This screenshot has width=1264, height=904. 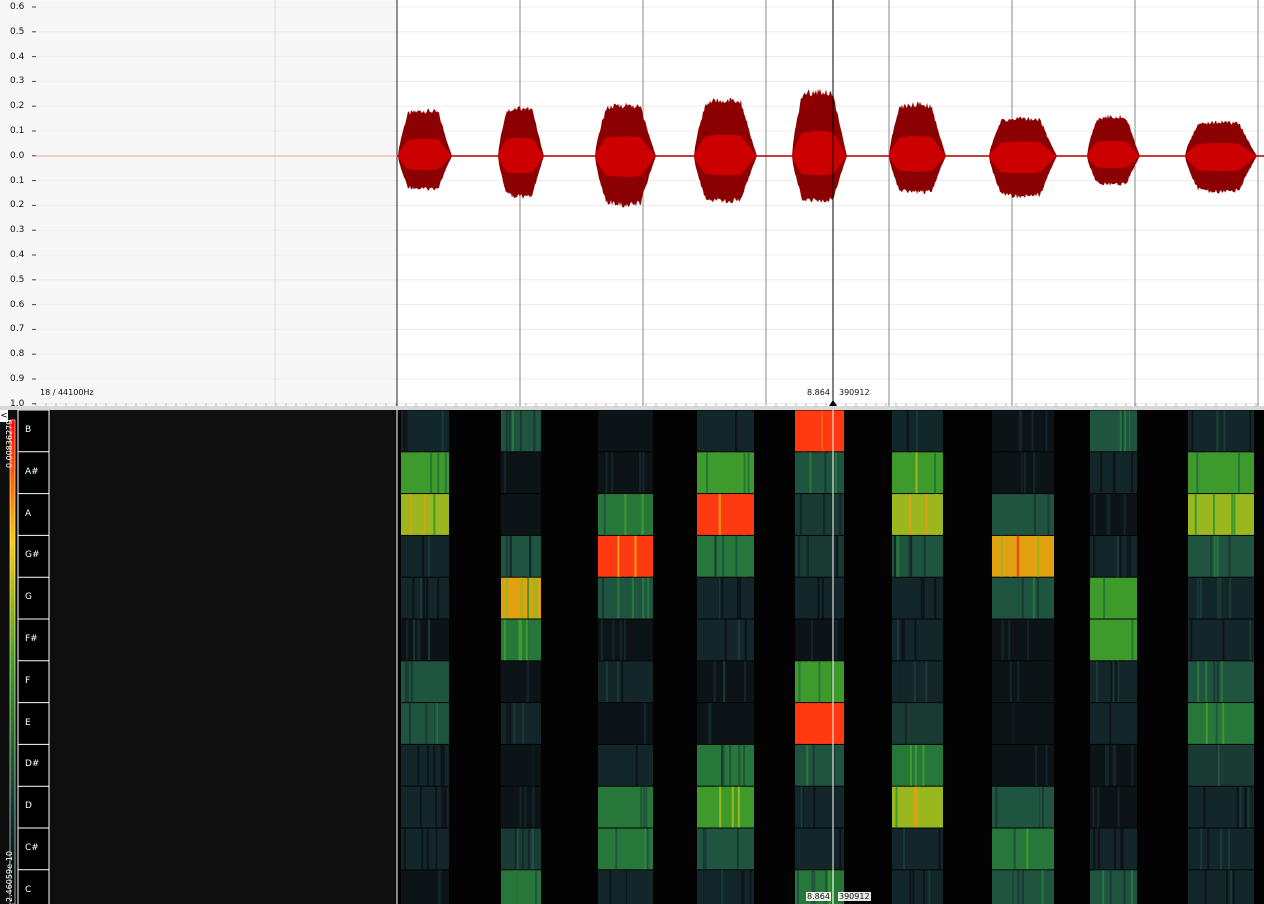 I want to click on waveform-burst-rms, so click(x=1221, y=157).